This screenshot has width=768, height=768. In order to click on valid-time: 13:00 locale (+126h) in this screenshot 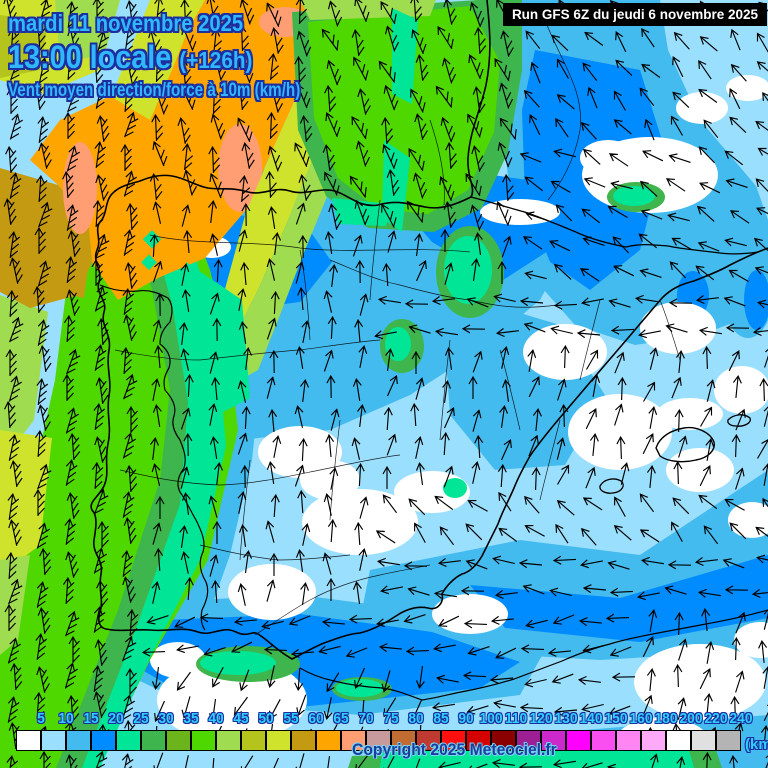, I will do `click(172, 57)`.